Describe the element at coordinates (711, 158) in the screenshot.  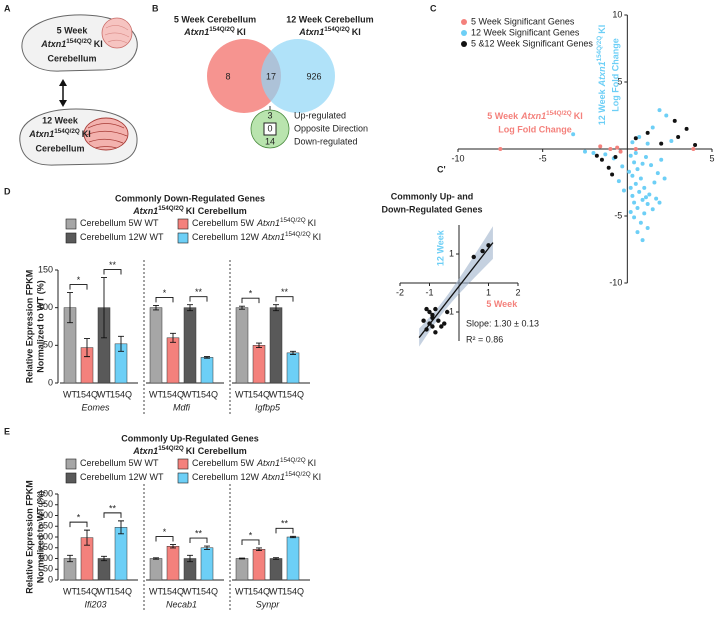
I see `x-tick-label: 5` at that location.